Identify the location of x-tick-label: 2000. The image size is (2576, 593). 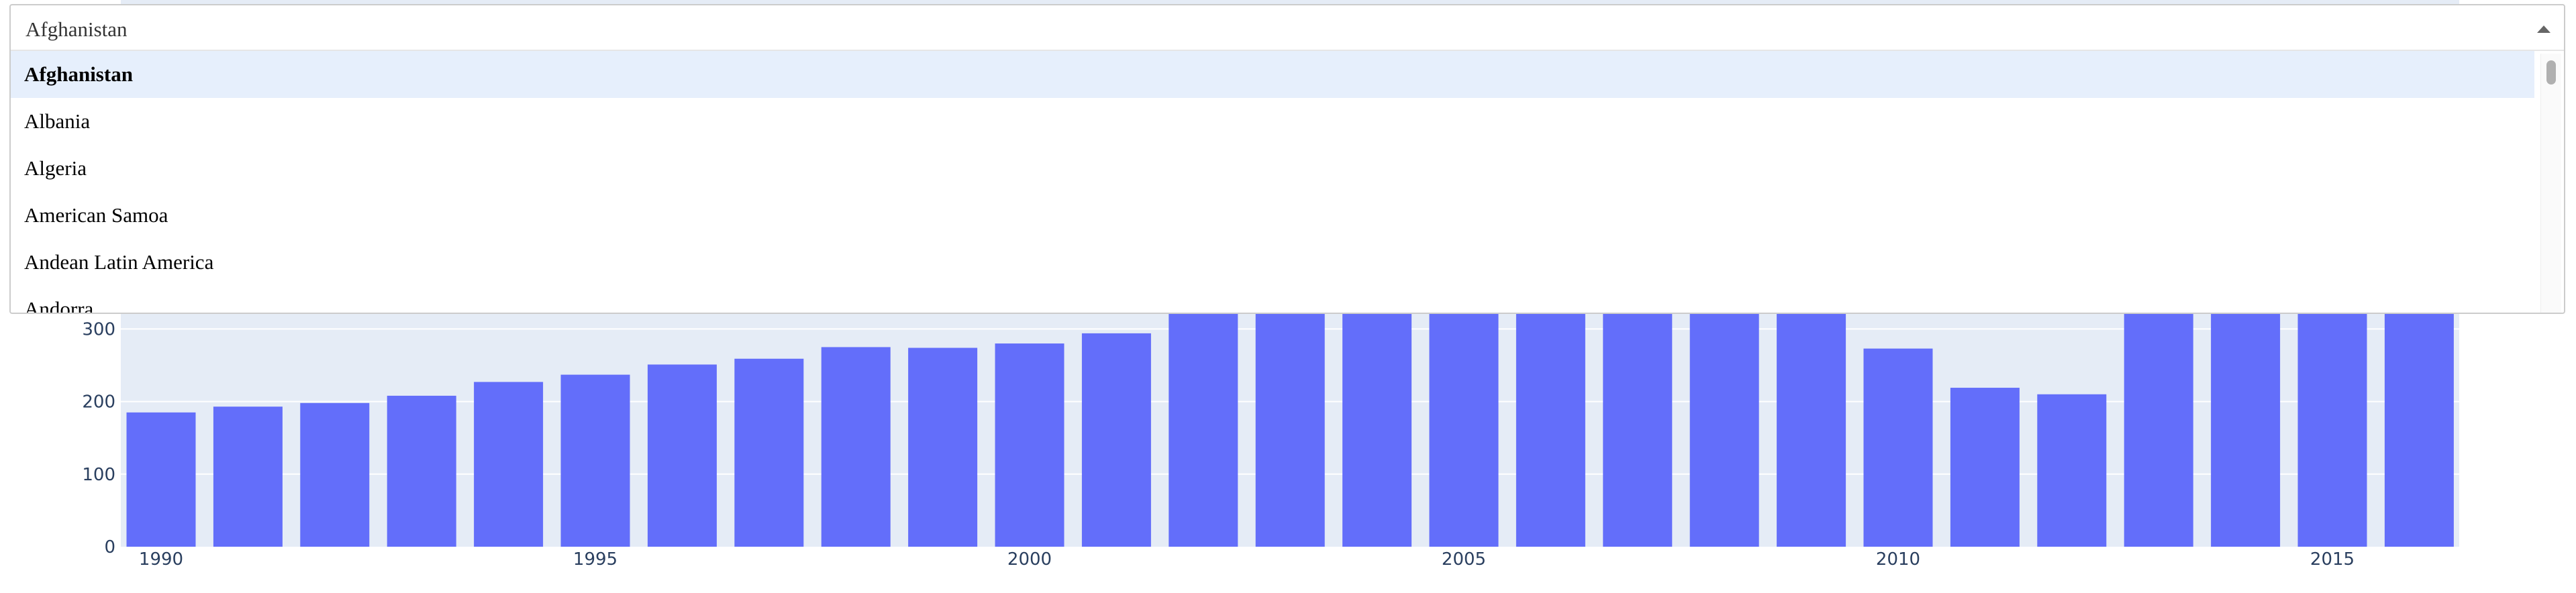
(1029, 559).